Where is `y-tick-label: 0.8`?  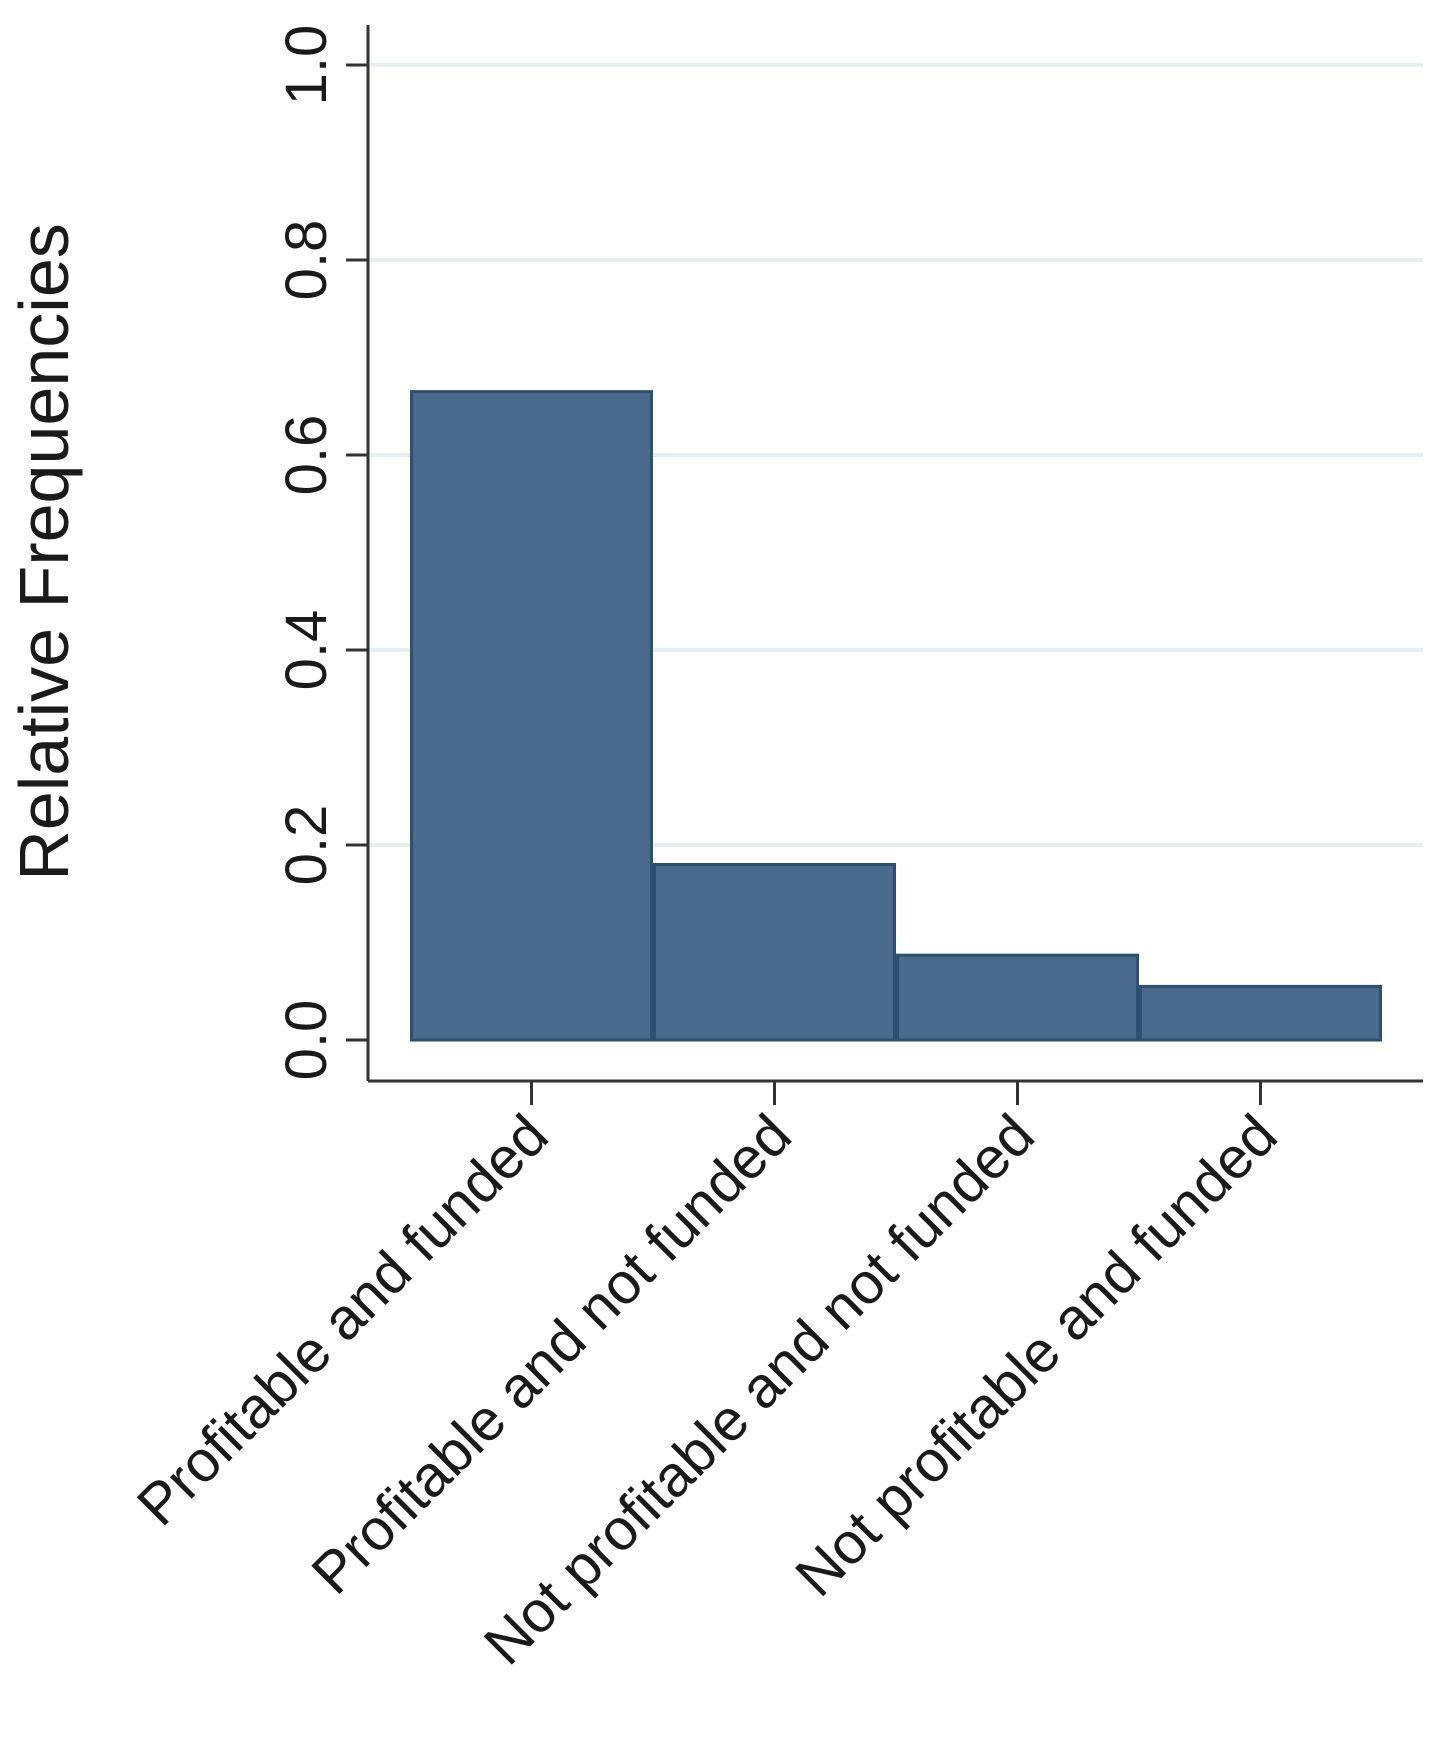 y-tick-label: 0.8 is located at coordinates (306, 260).